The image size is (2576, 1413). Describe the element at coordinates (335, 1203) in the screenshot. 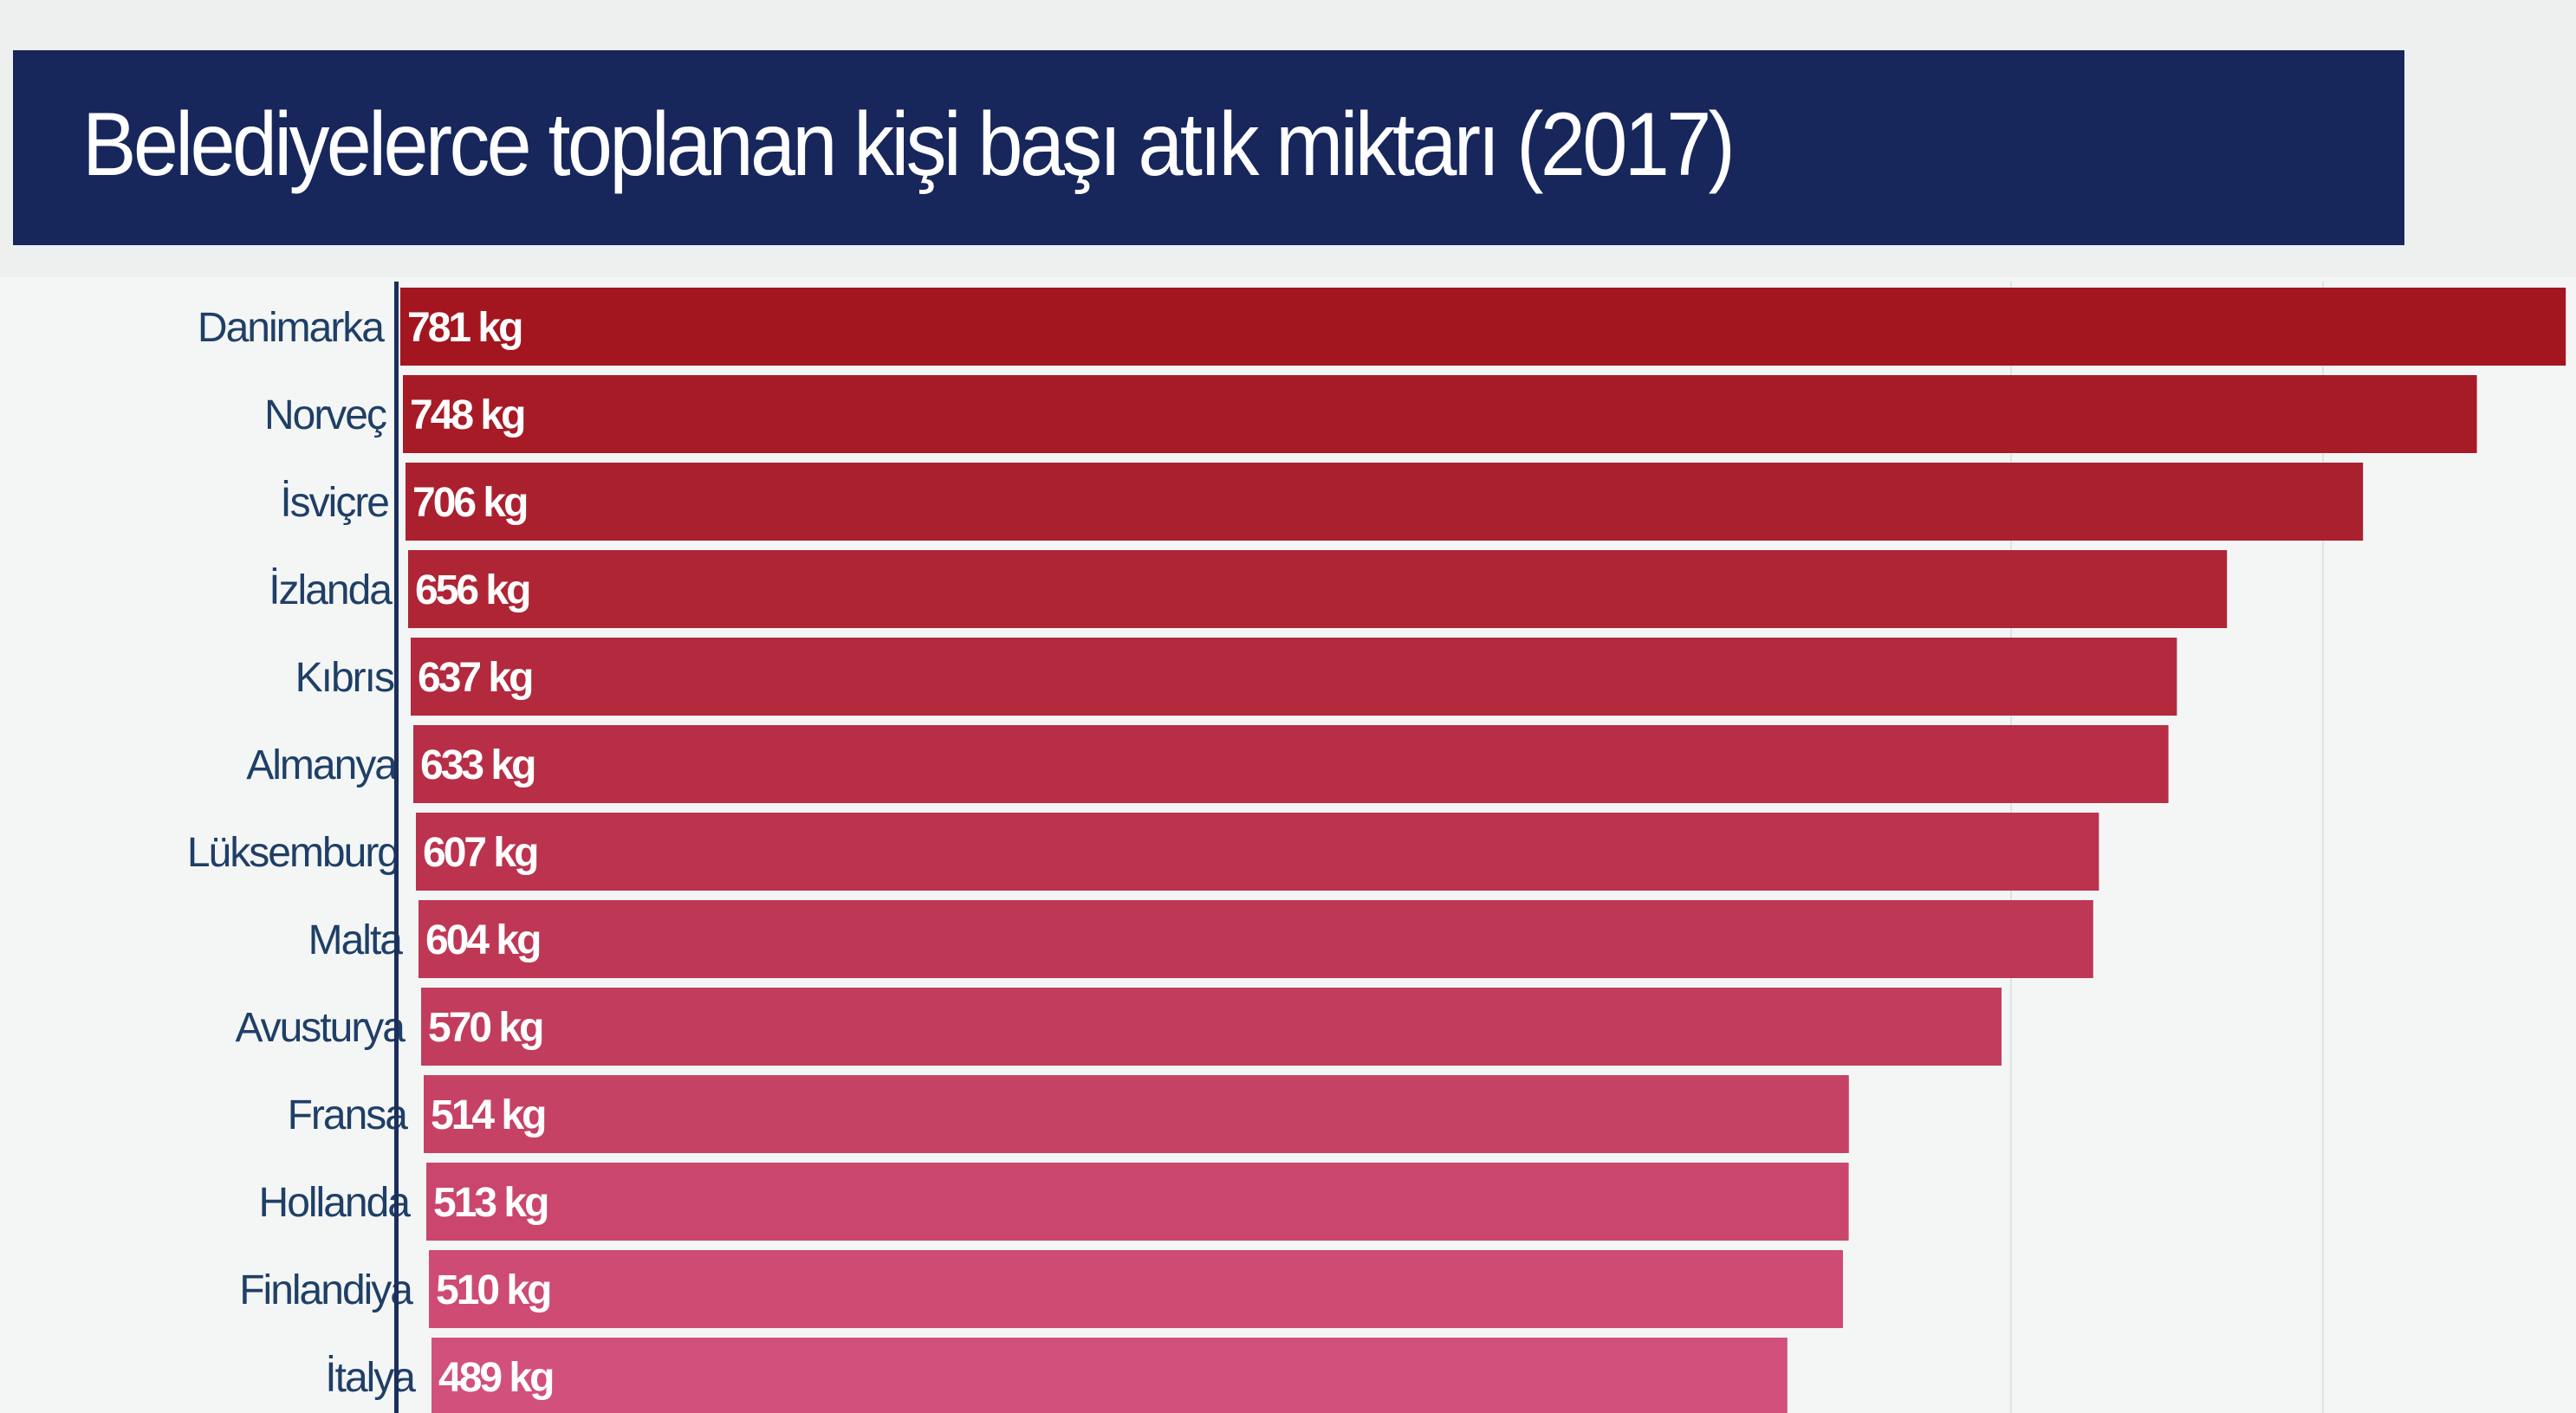

I see `category-label: Hollanda` at that location.